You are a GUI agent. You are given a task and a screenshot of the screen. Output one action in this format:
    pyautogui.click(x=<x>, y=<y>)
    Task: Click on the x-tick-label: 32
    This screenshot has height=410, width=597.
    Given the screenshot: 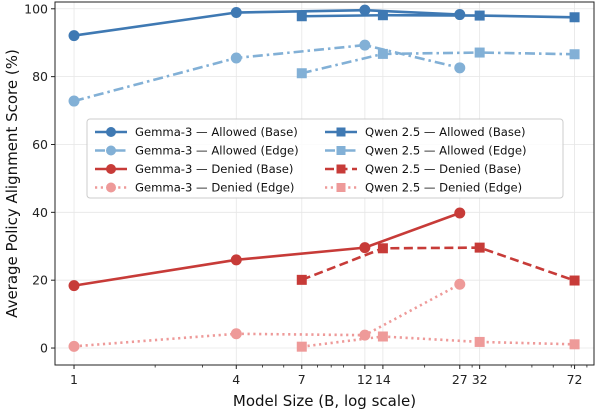 What is the action you would take?
    pyautogui.click(x=480, y=379)
    